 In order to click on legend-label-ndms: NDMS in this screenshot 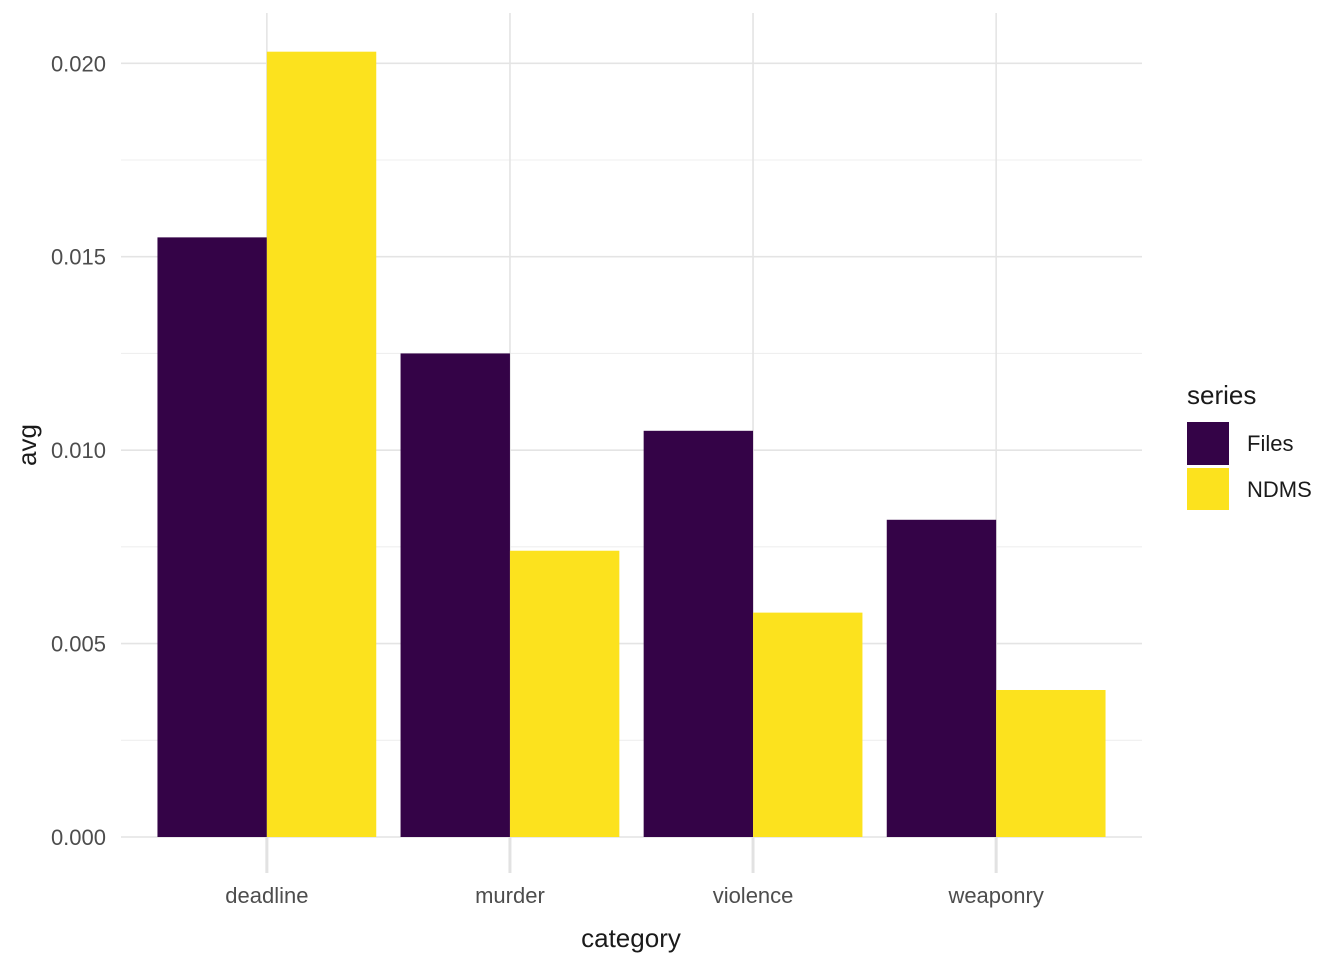, I will do `click(1279, 489)`.